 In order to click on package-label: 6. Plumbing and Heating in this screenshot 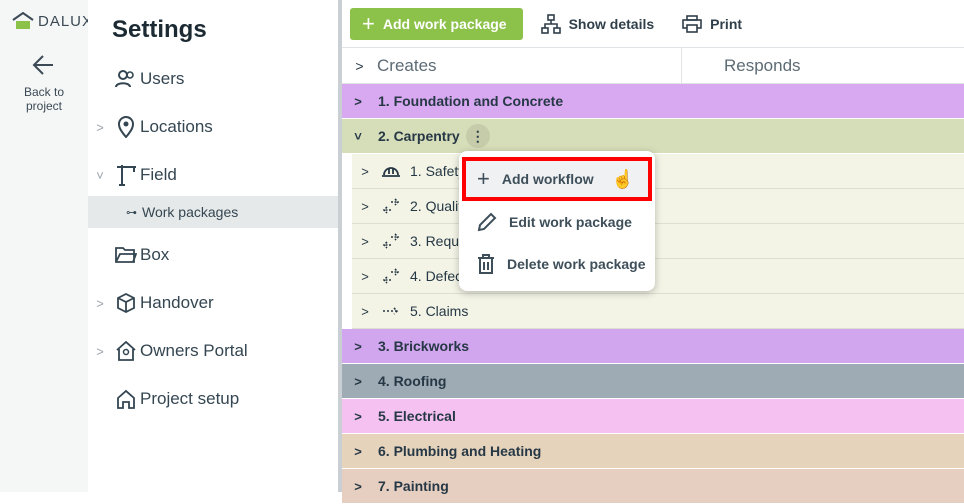, I will do `click(460, 451)`.